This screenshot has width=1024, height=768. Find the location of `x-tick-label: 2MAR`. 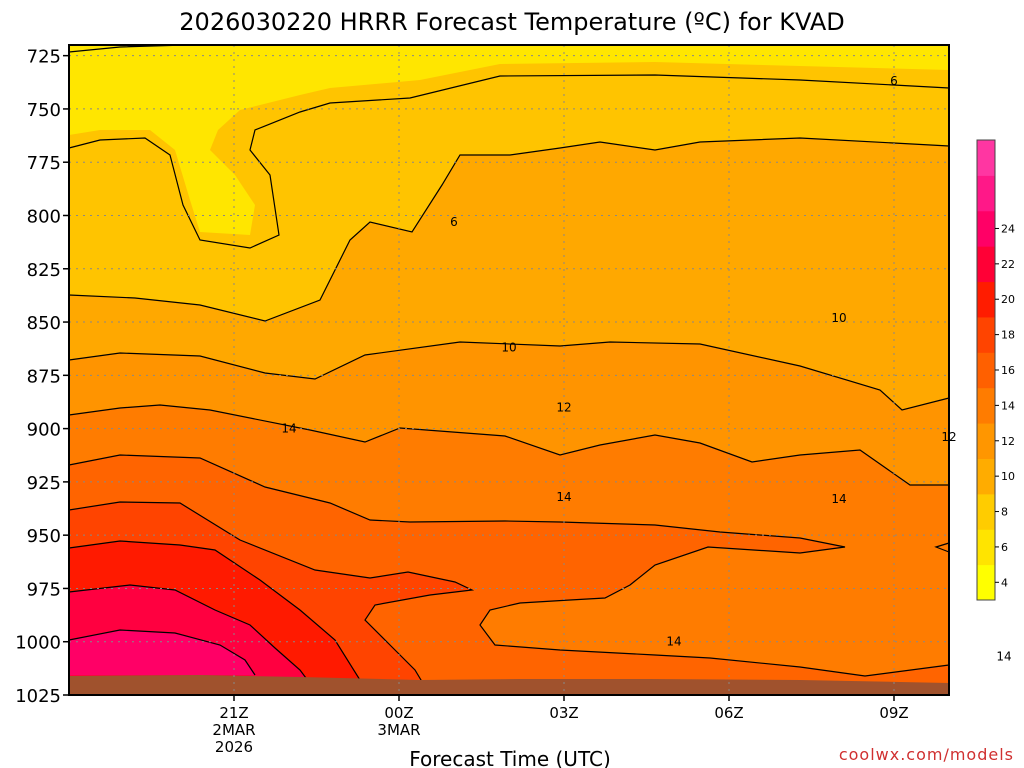

x-tick-label: 2MAR is located at coordinates (233, 730).